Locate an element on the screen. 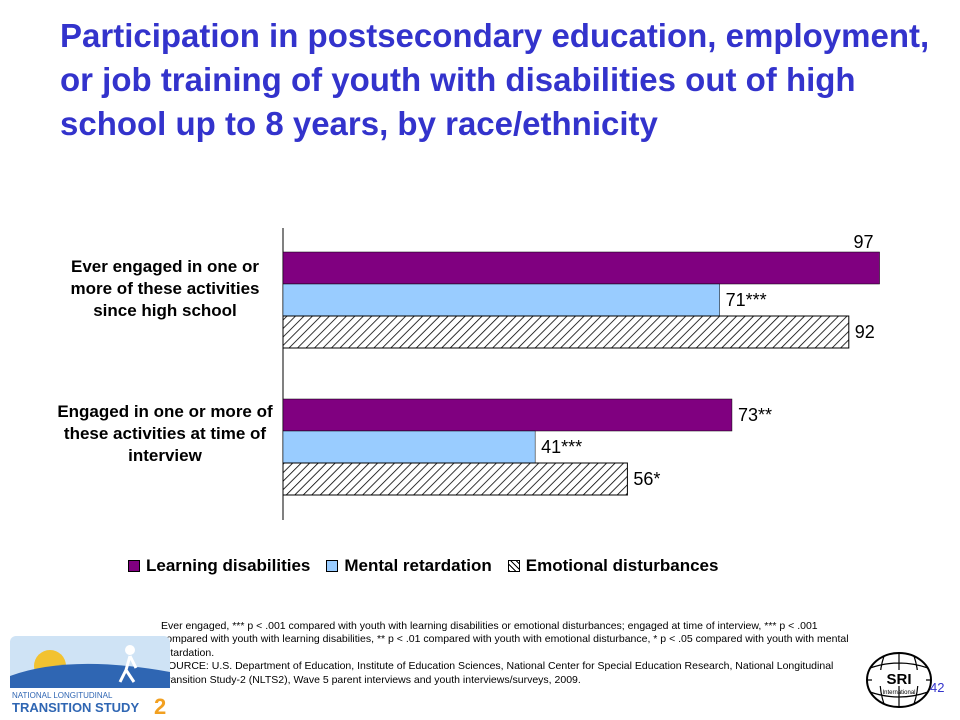 The image size is (960, 720). legend-item-learning-disabilities: Learning disabilities is located at coordinates (219, 566).